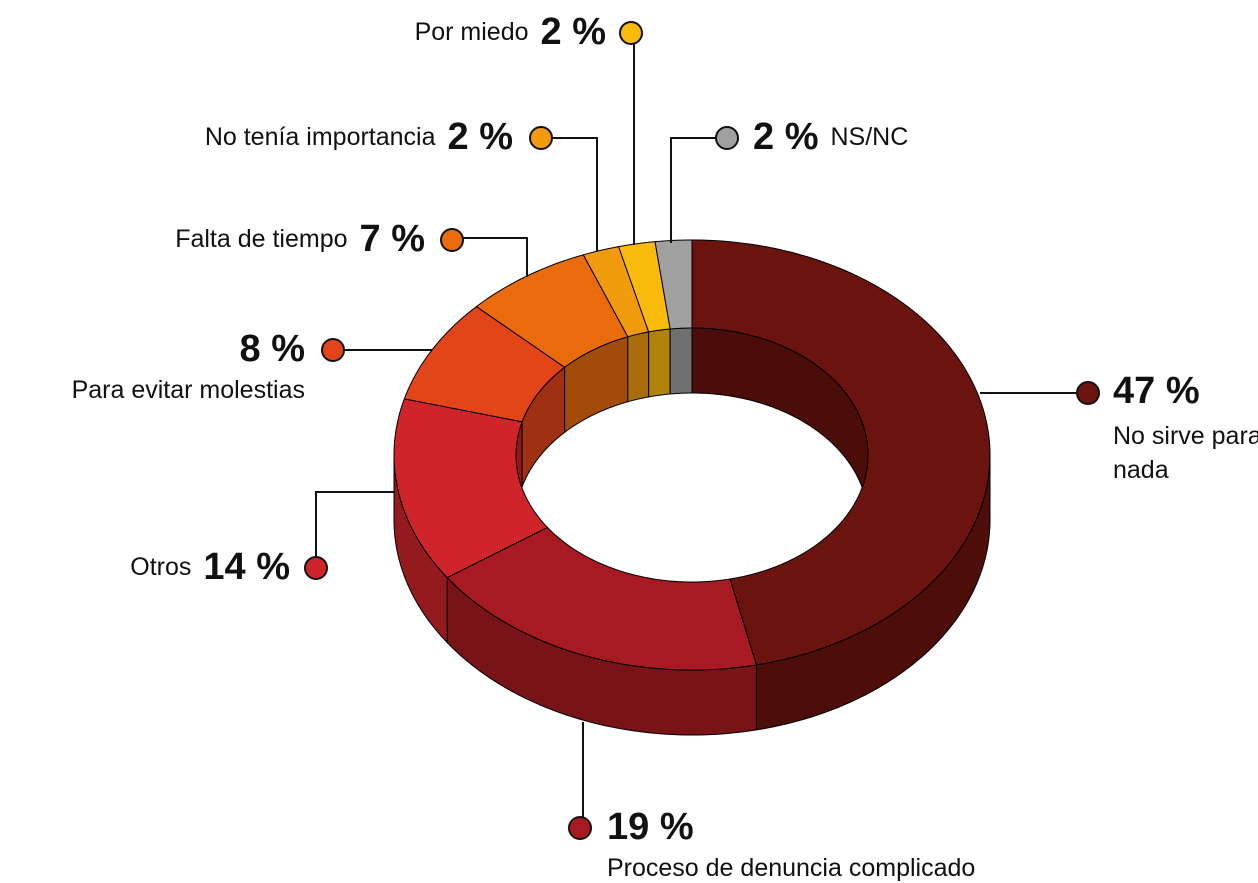  I want to click on value-label: 14 %, so click(246, 567).